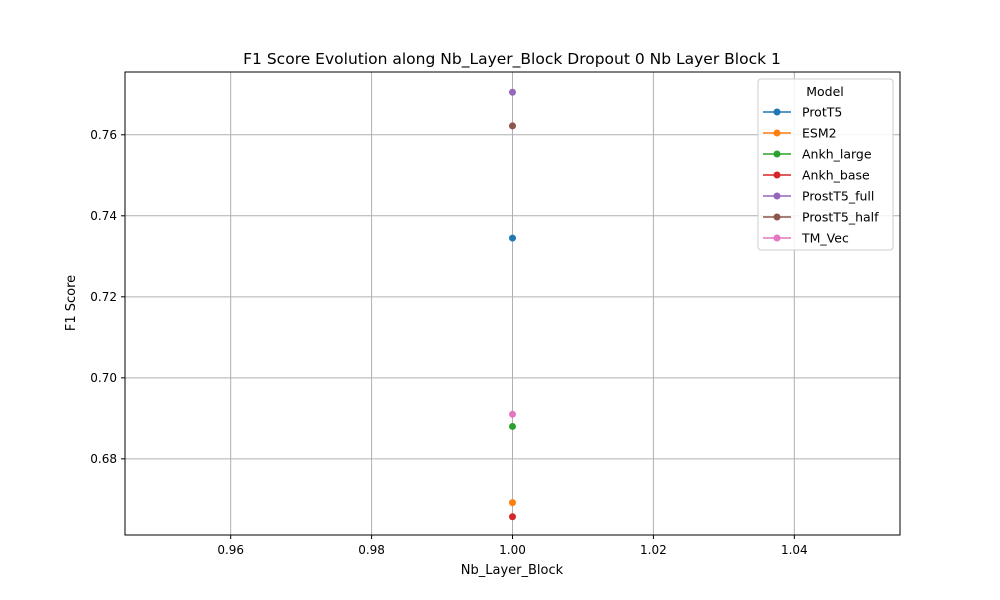 The image size is (1000, 600). I want to click on data-point-ESM2, so click(512, 503).